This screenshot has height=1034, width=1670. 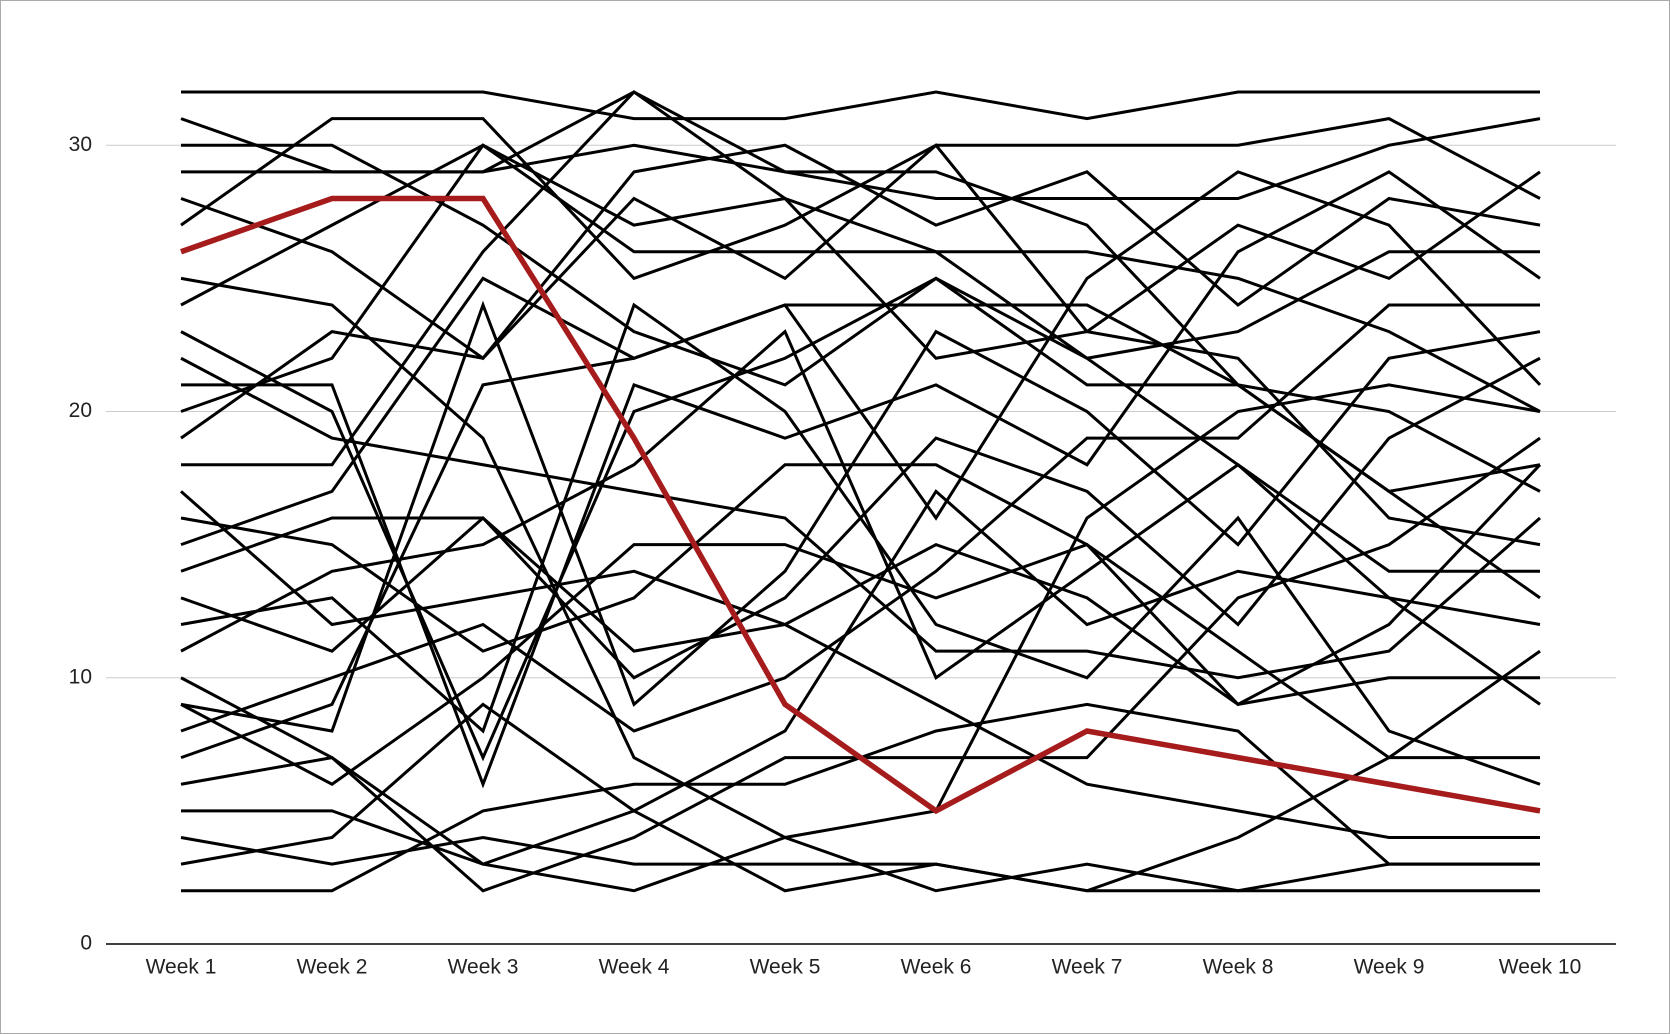 I want to click on x-tick-label: Week 5, so click(x=785, y=967).